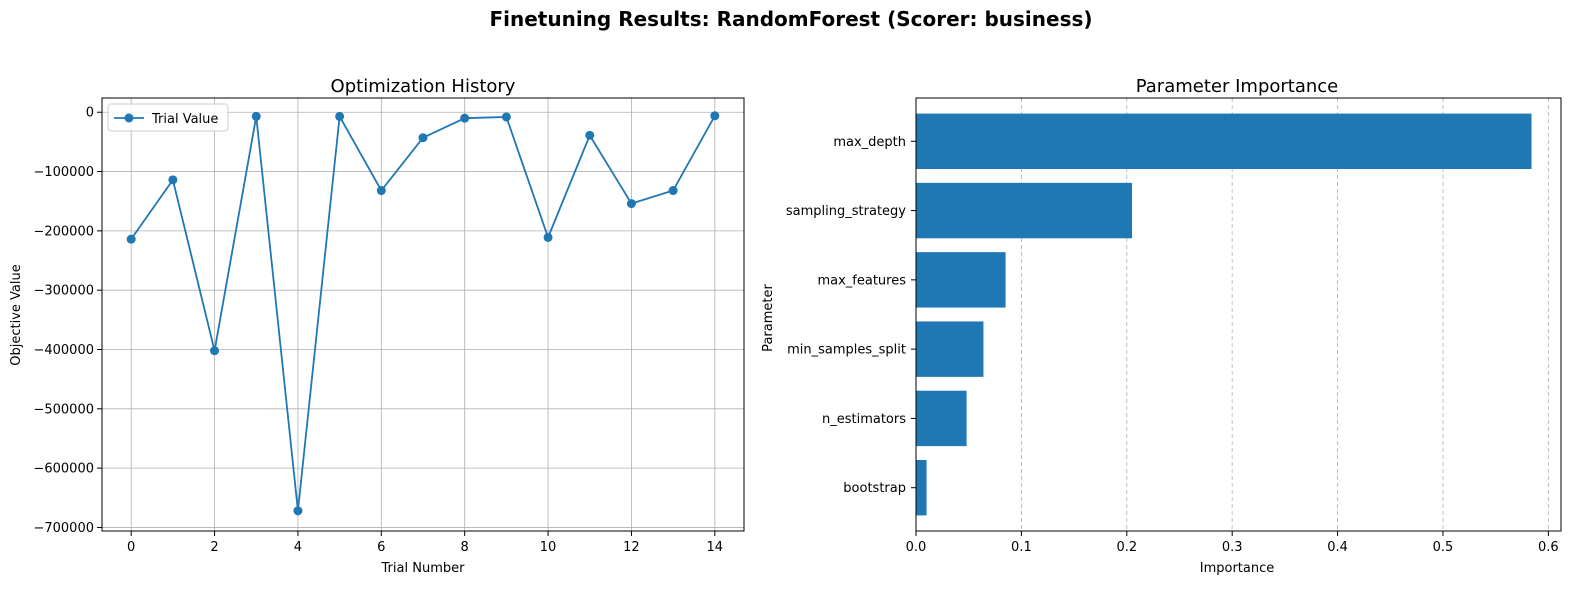 The image size is (1589, 592). I want to click on bar-chart-x-tick-label: 0.3, so click(1232, 547).